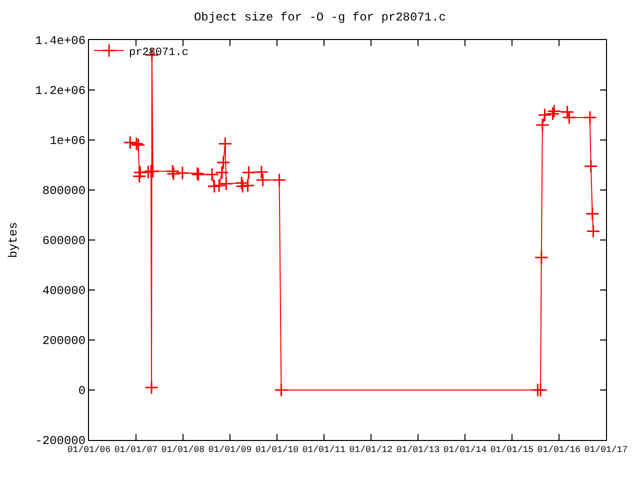 The width and height of the screenshot is (640, 480). What do you see at coordinates (82, 391) in the screenshot?
I see `y-tick-label: 0` at bounding box center [82, 391].